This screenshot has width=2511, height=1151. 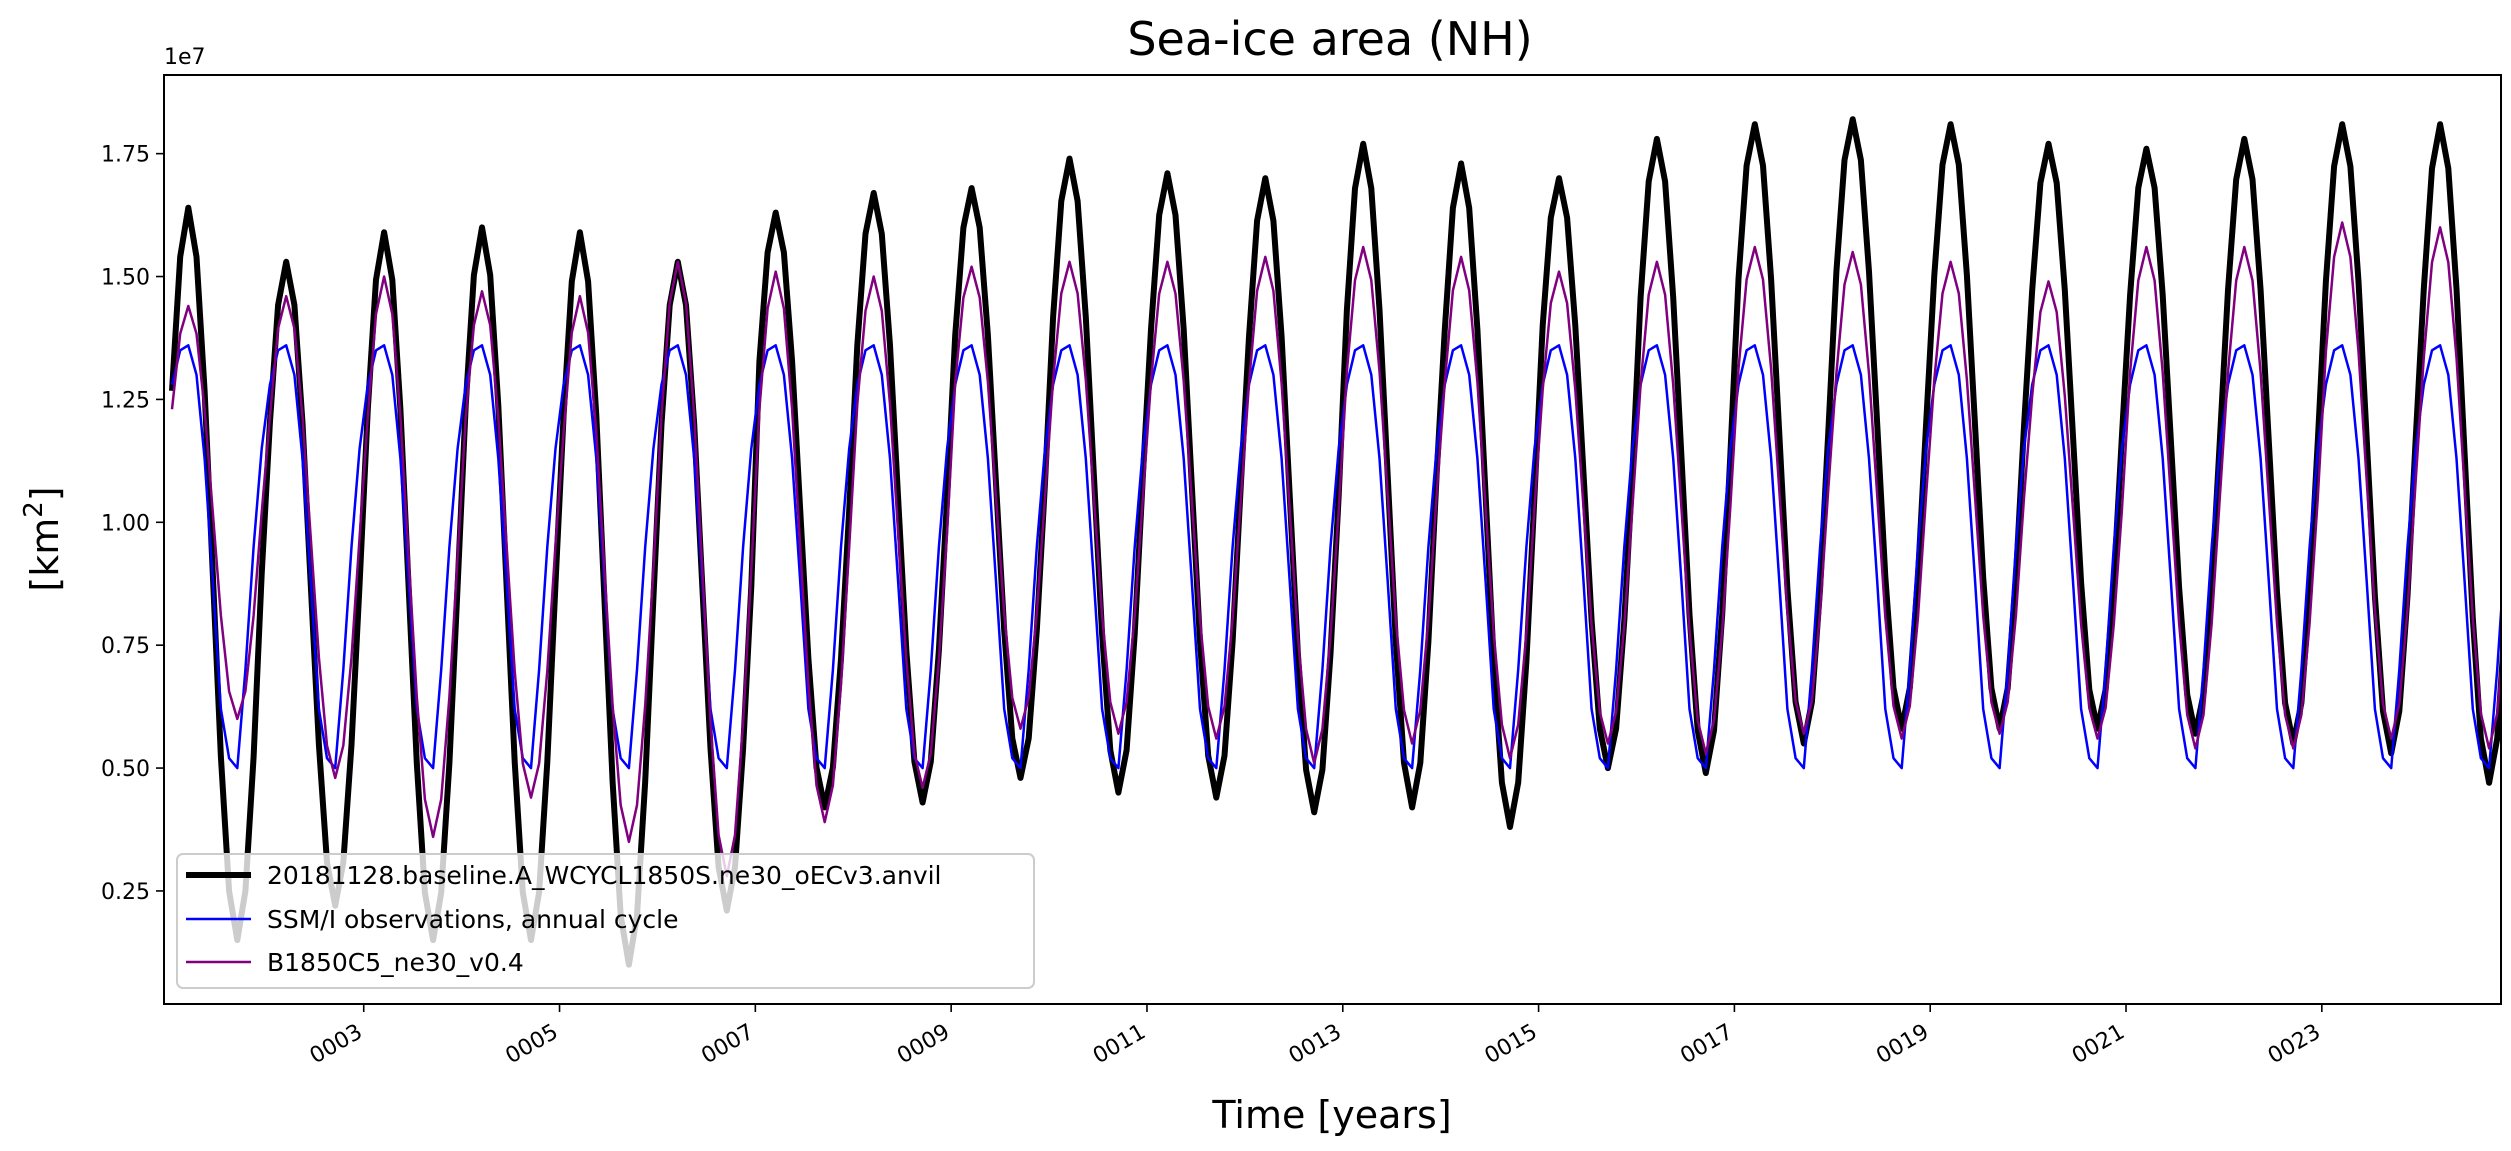 I want to click on y-tick-label: 1.00, so click(x=125, y=523).